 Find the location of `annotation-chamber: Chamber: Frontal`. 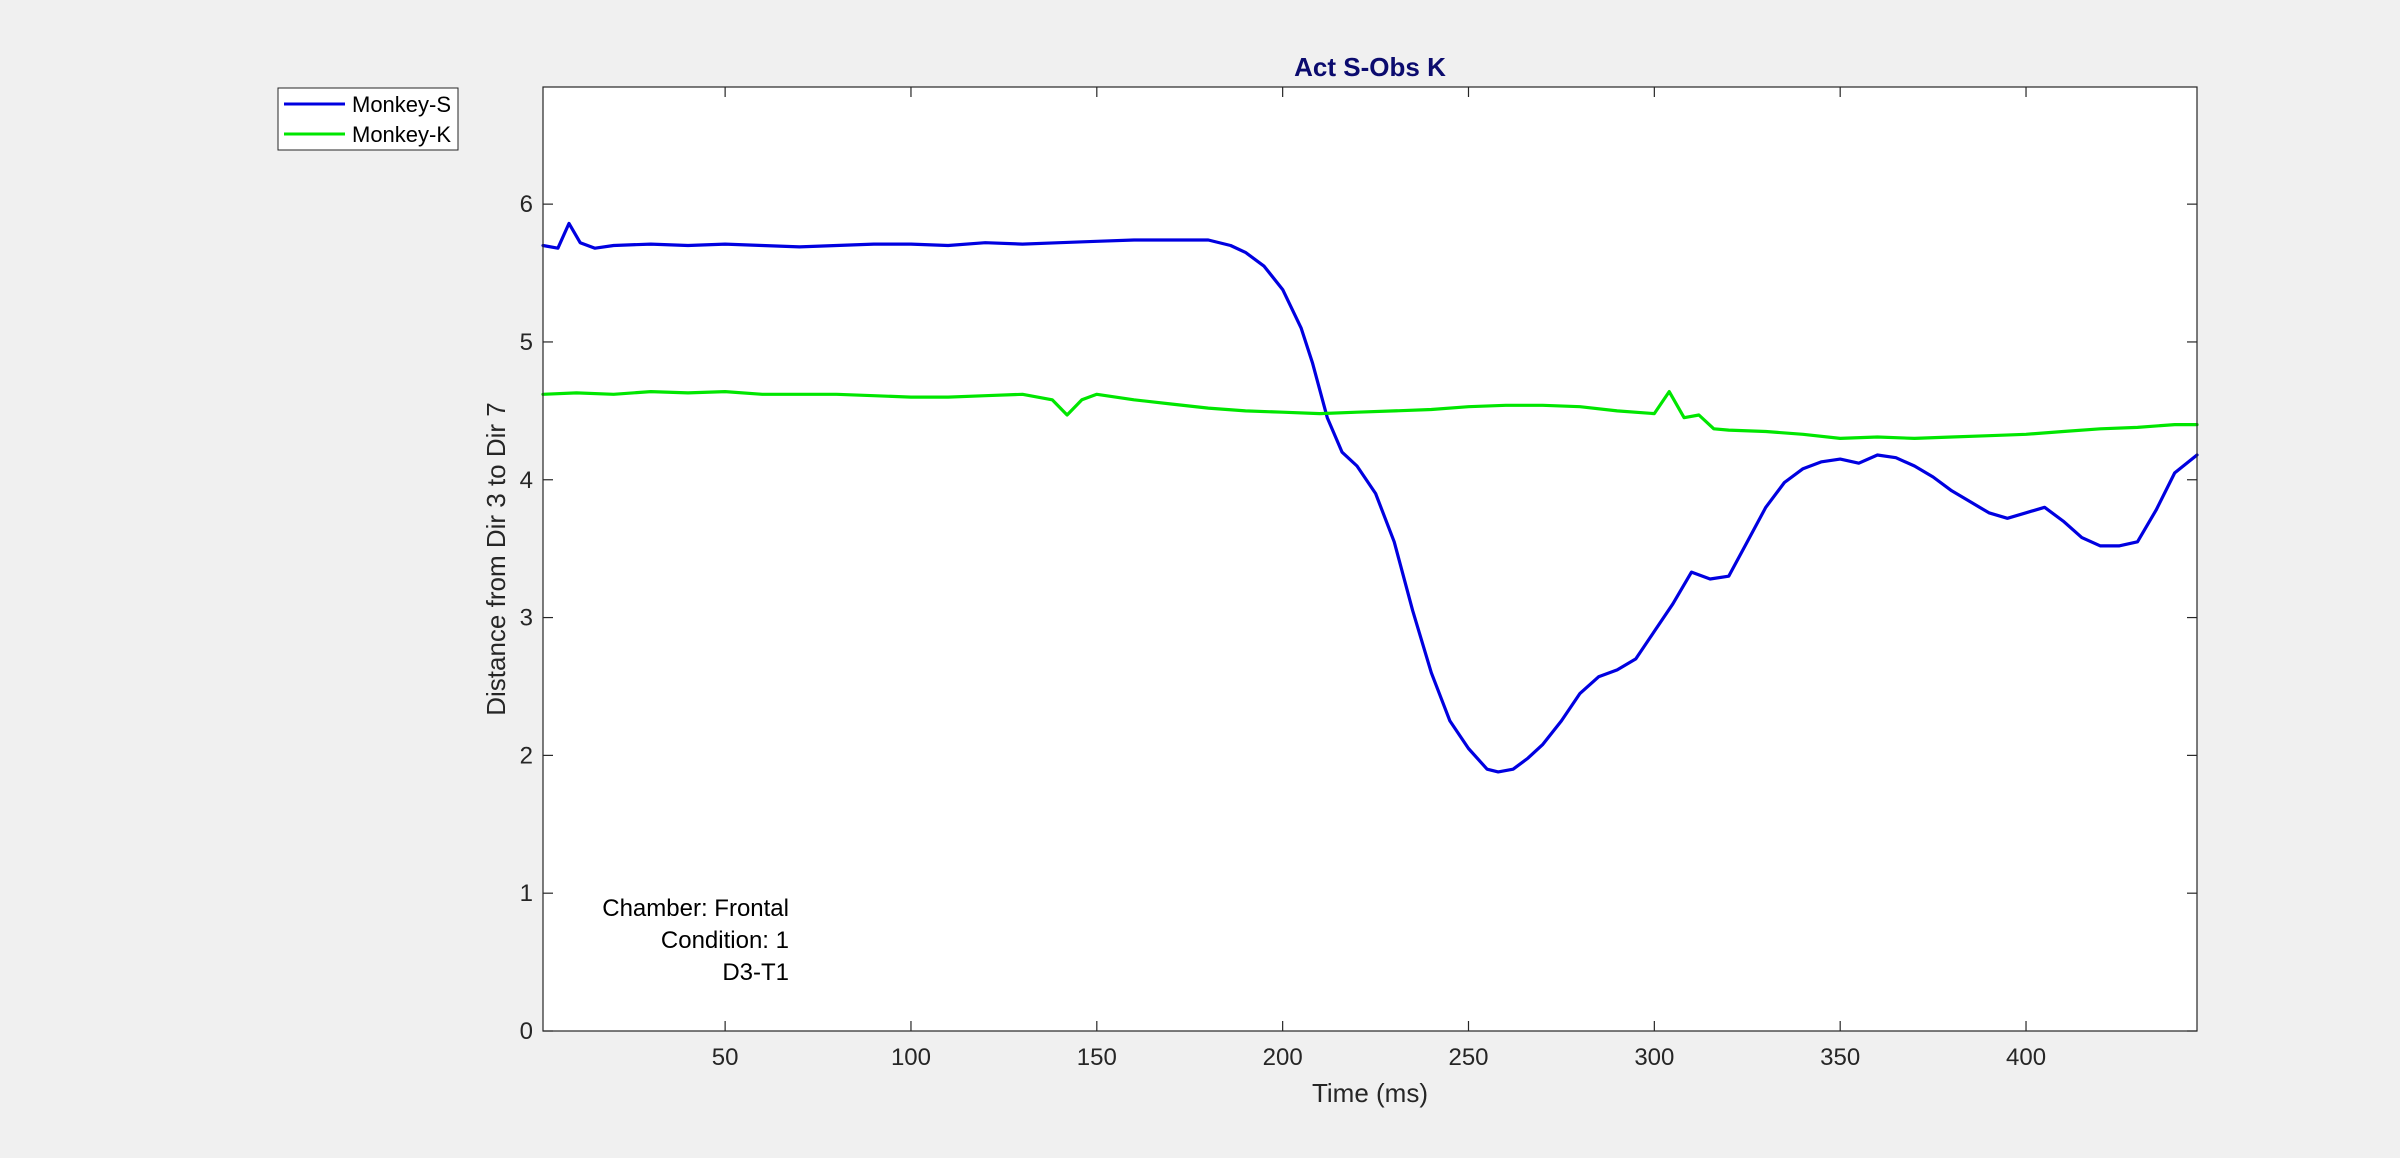

annotation-chamber: Chamber: Frontal is located at coordinates (695, 908).